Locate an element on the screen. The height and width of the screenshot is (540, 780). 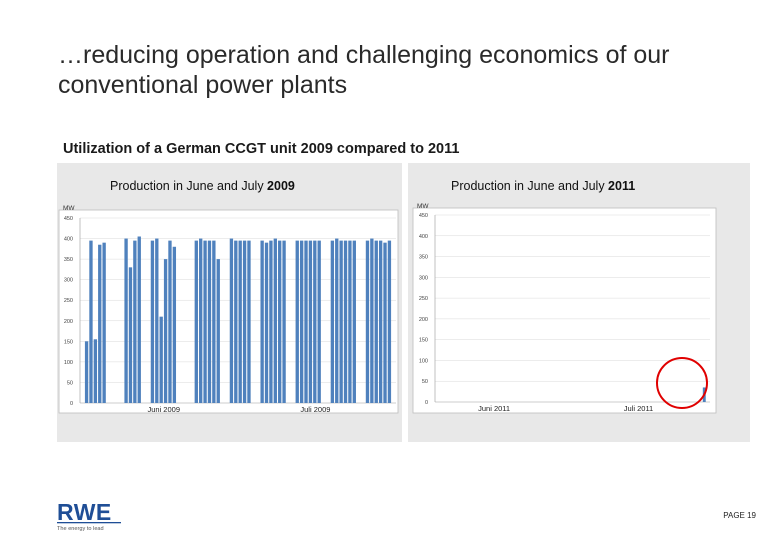
chart1-x-tick-label: Juni 2011 is located at coordinates (494, 408).